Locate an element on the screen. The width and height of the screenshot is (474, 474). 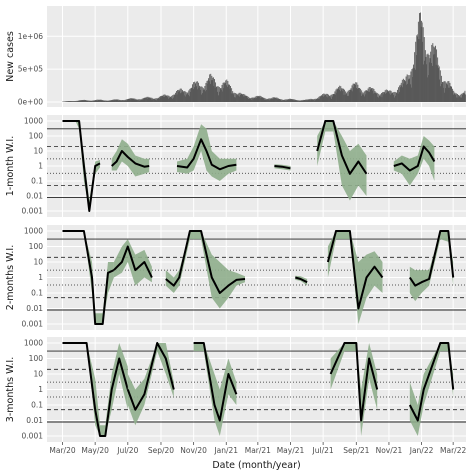
y-tick-label-cases: 5e+05 is located at coordinates (30, 69).